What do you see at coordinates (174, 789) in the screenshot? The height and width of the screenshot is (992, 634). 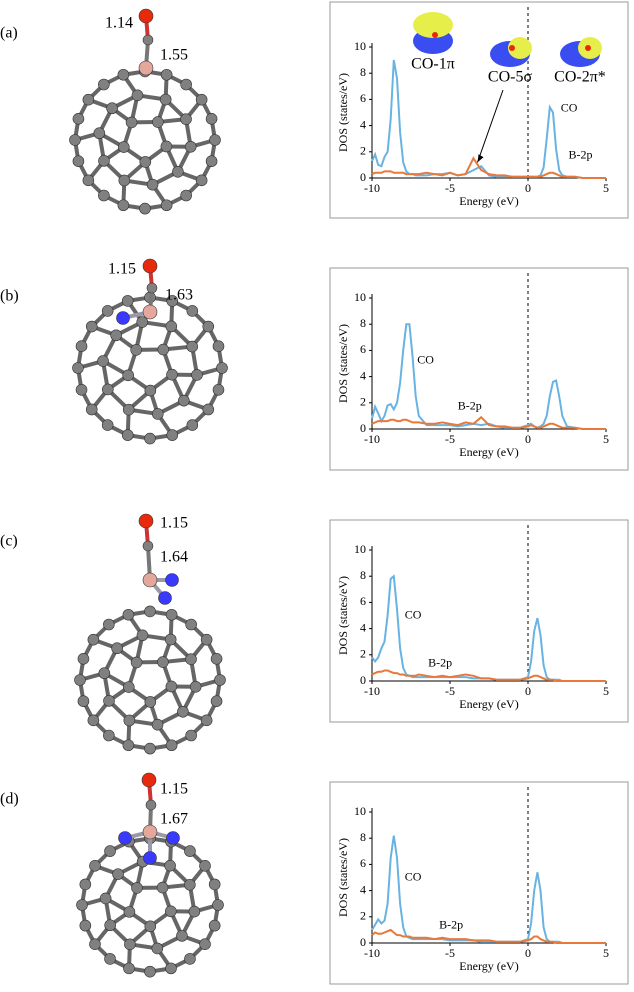 I see `co-bond-length: 1.15` at bounding box center [174, 789].